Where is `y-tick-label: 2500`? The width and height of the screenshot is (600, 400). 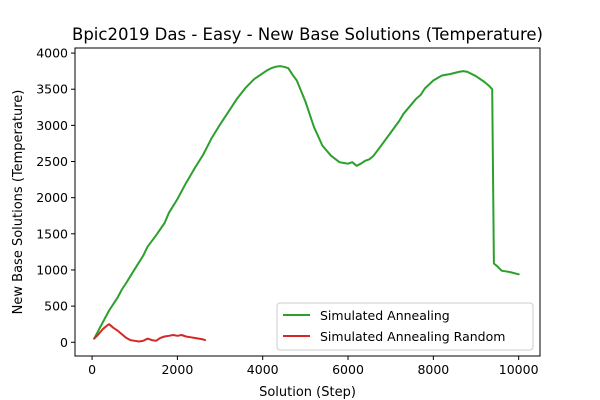
y-tick-label: 2500 is located at coordinates (52, 161).